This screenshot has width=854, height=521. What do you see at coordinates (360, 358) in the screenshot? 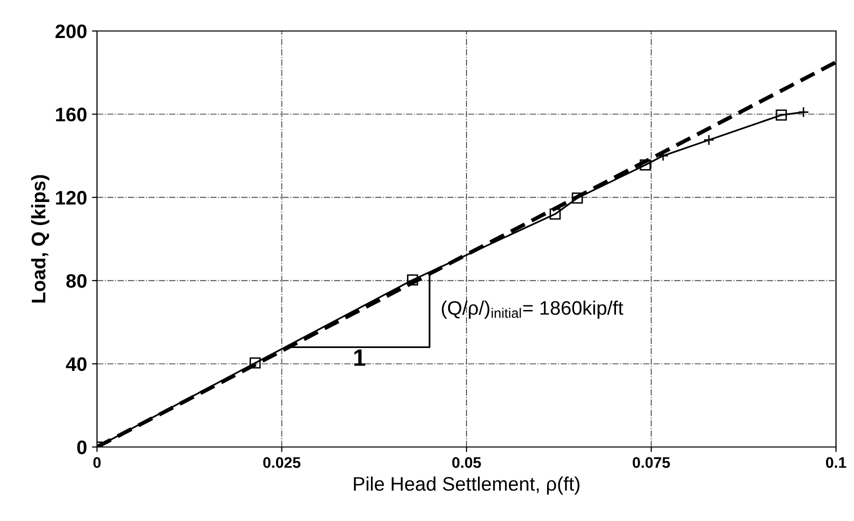
I see `annotation: 1` at bounding box center [360, 358].